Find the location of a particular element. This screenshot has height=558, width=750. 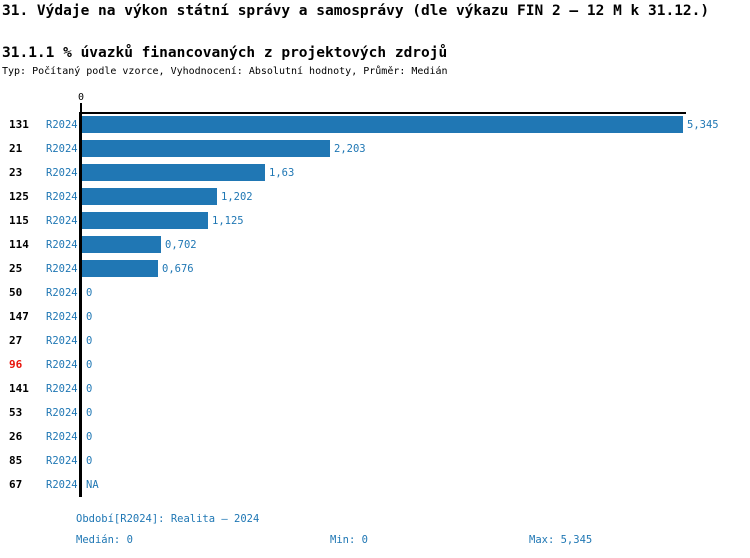

chart-row: 131 R2024 5,345 is located at coordinates (375, 125).